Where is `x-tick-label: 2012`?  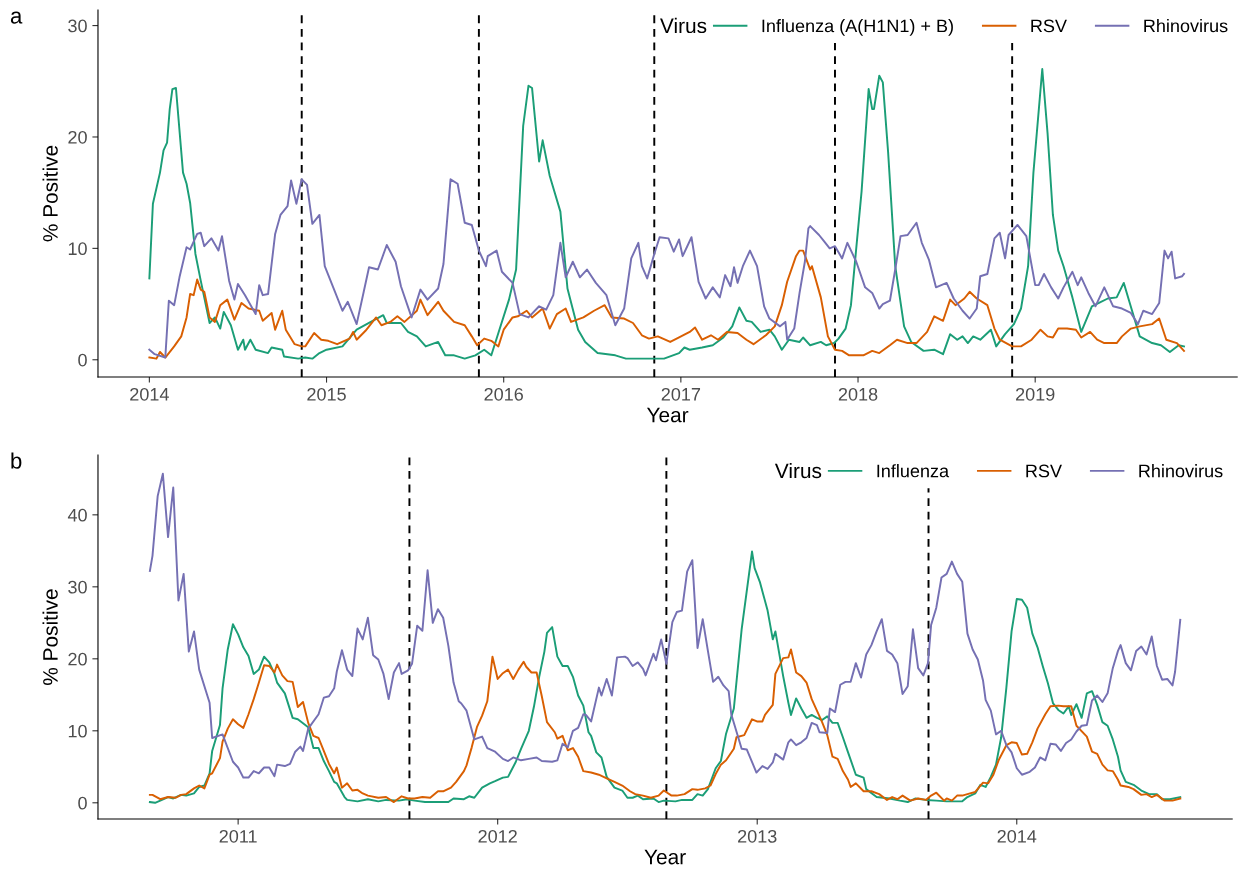 x-tick-label: 2012 is located at coordinates (497, 836).